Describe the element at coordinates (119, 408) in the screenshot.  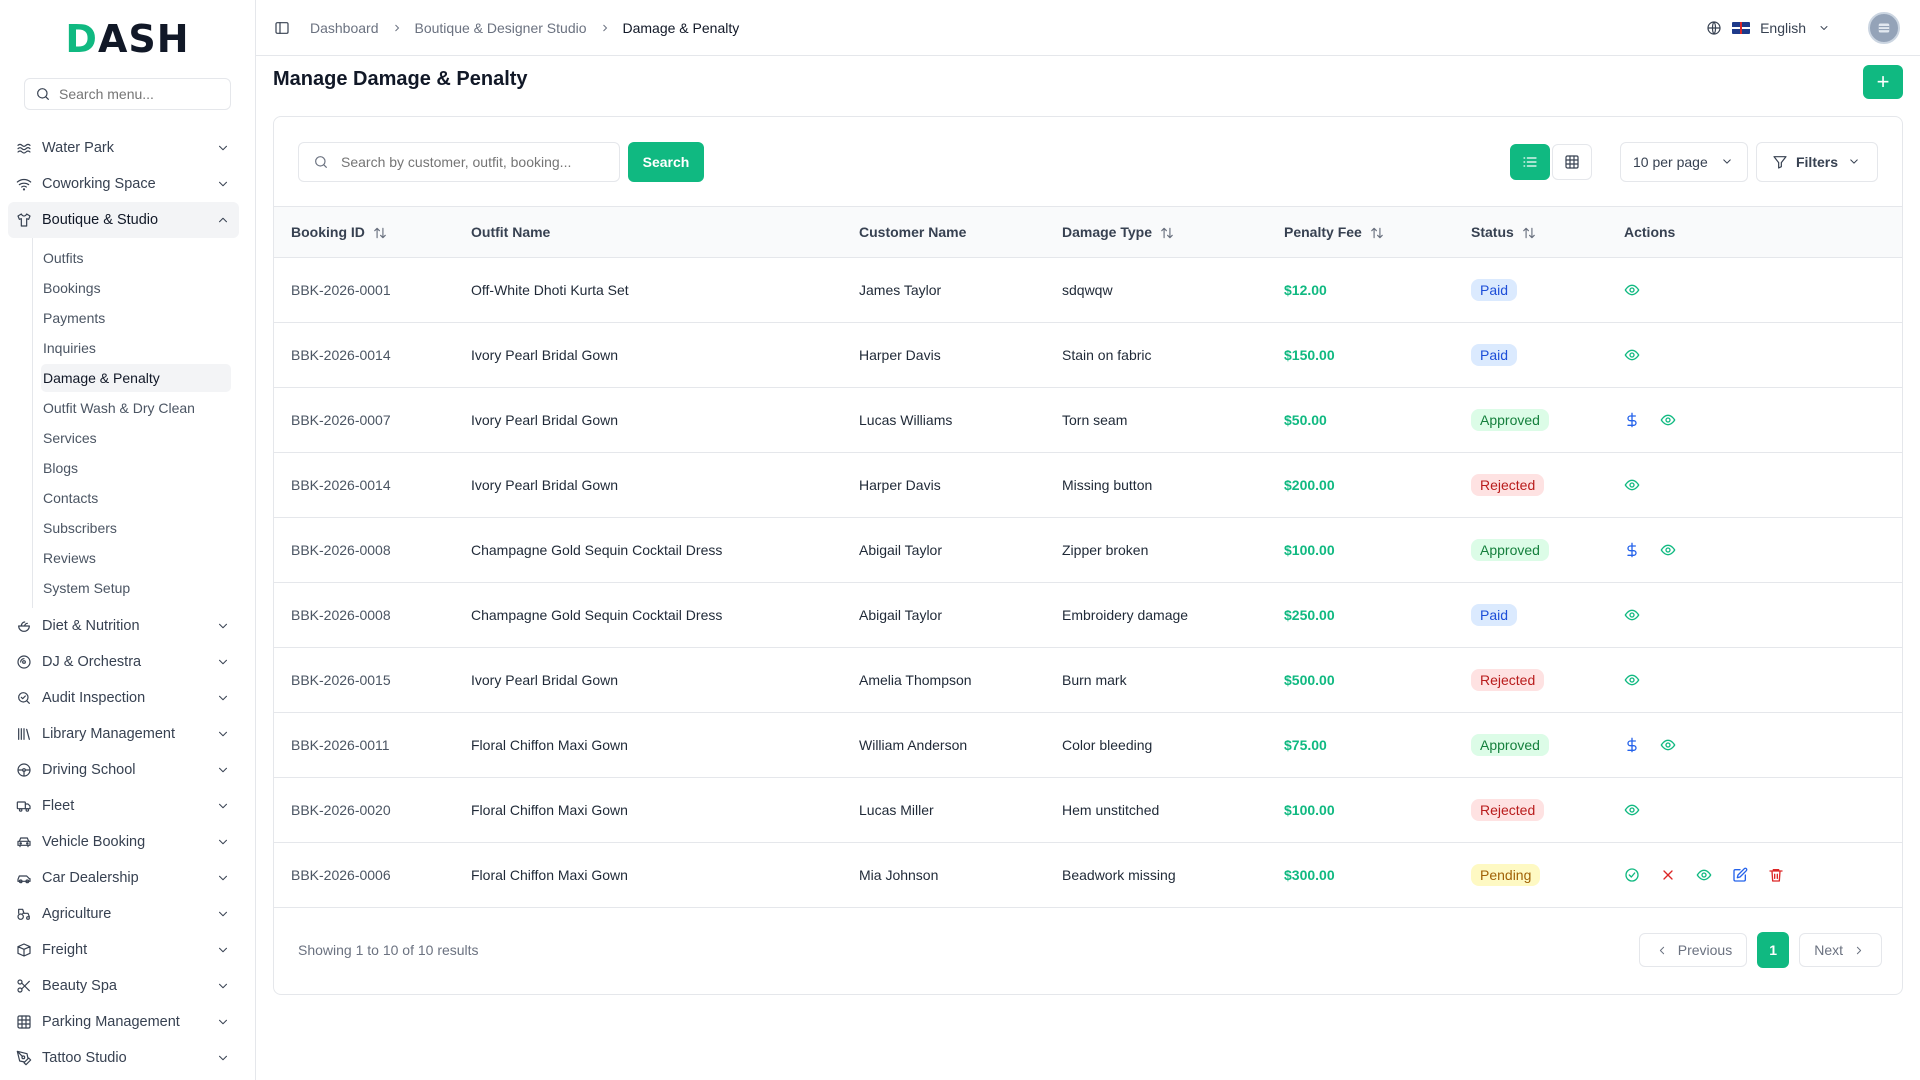
I see `submenu-item-outfit-wash-dry-clean: Outfit Wash & Dry Clean` at that location.